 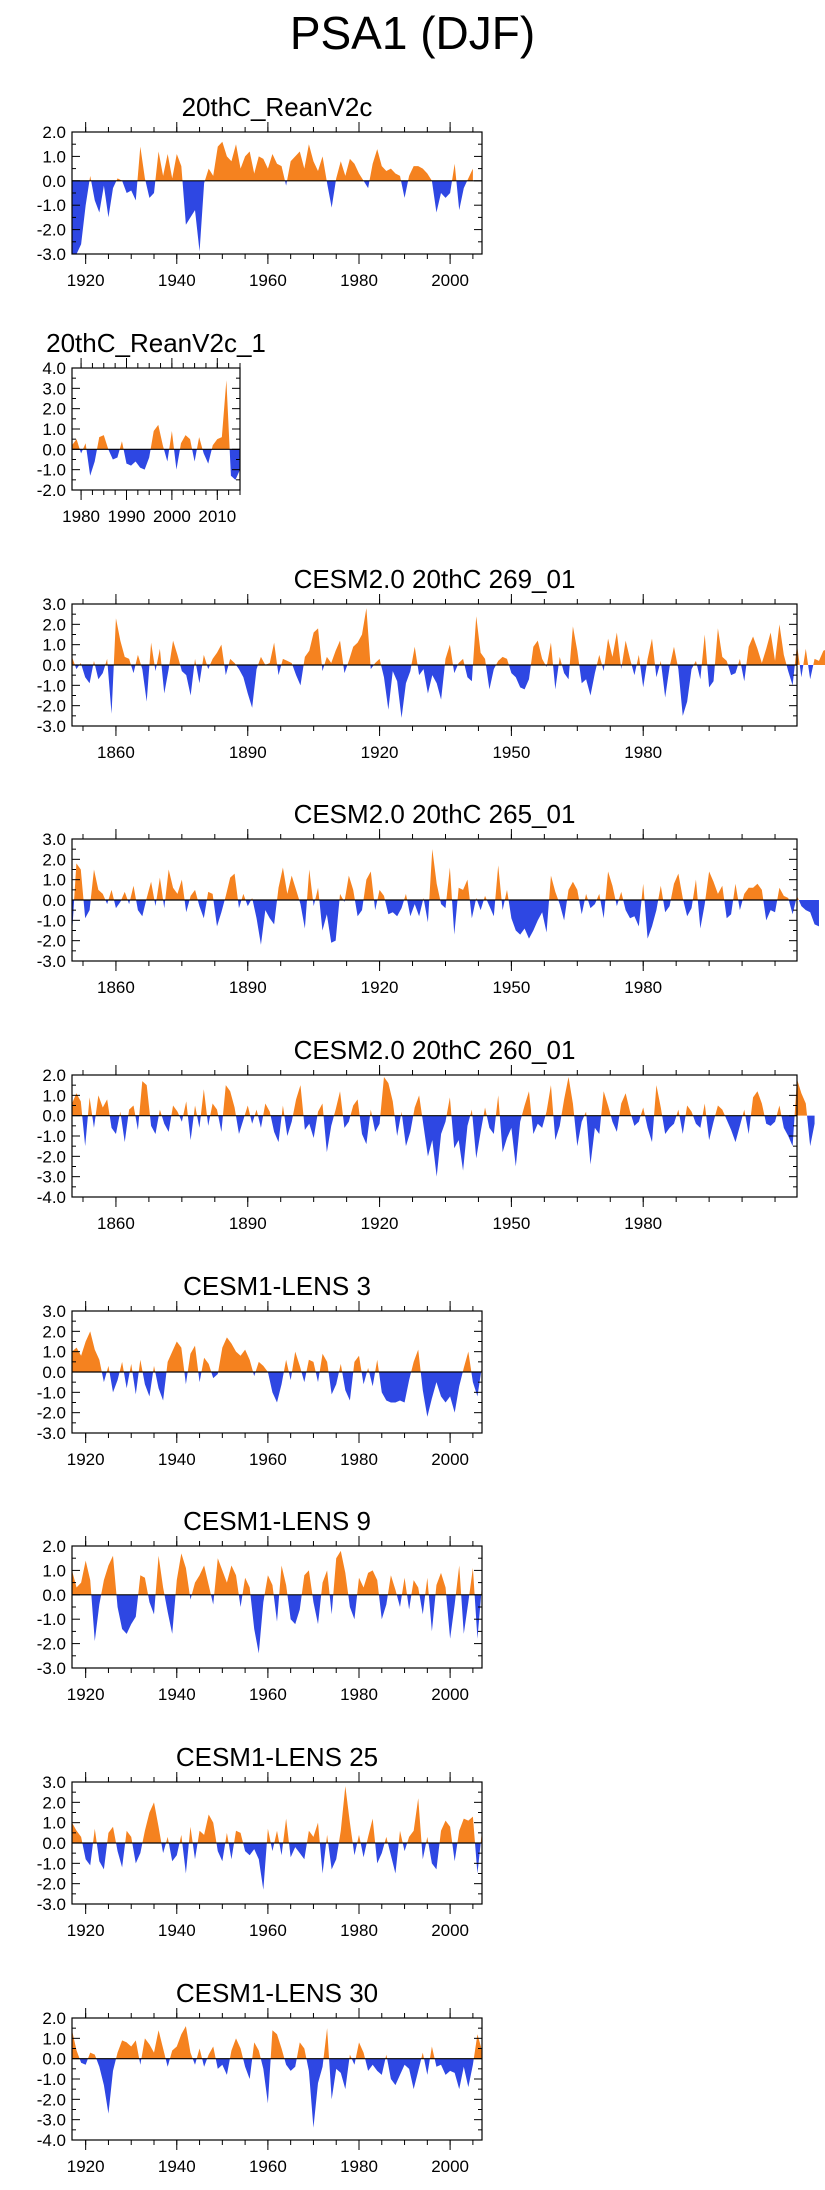 What do you see at coordinates (248, 987) in the screenshot?
I see `x-tick-label: 1890` at bounding box center [248, 987].